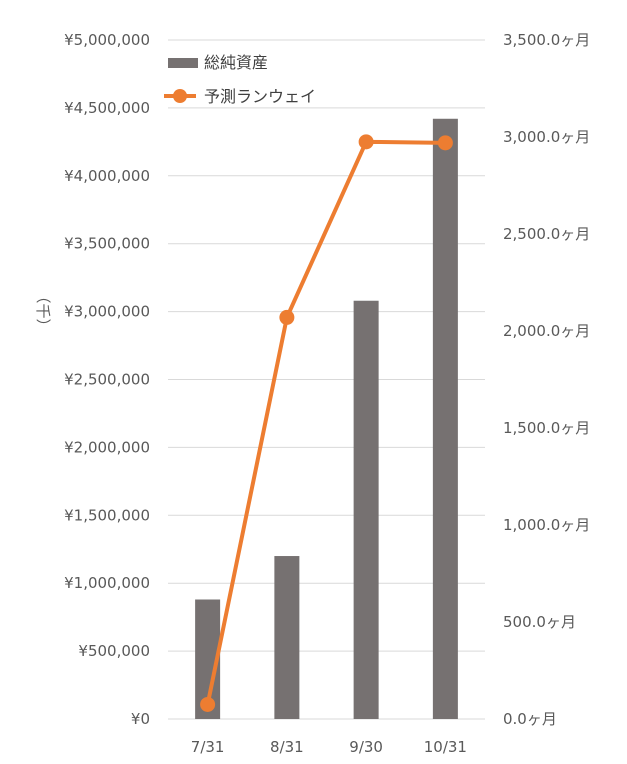 Image resolution: width=627 pixels, height=764 pixels. Describe the element at coordinates (107, 108) in the screenshot. I see `left-axis-tick-label: ¥4,500,000` at that location.